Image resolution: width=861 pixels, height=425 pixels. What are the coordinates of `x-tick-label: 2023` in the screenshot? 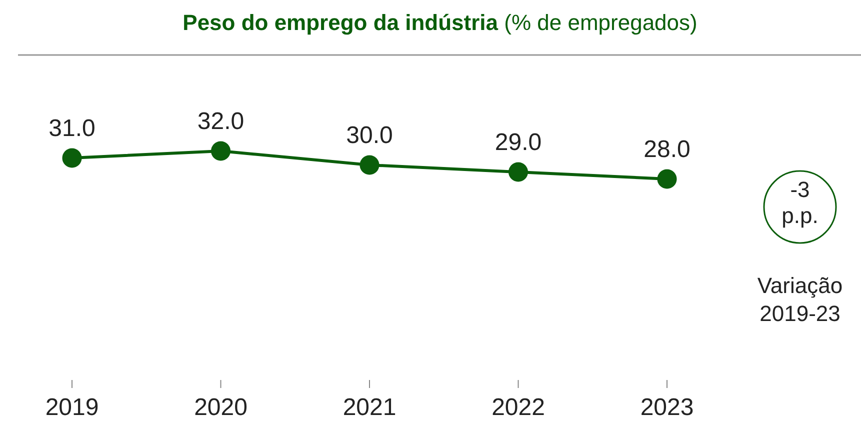 It's located at (667, 407).